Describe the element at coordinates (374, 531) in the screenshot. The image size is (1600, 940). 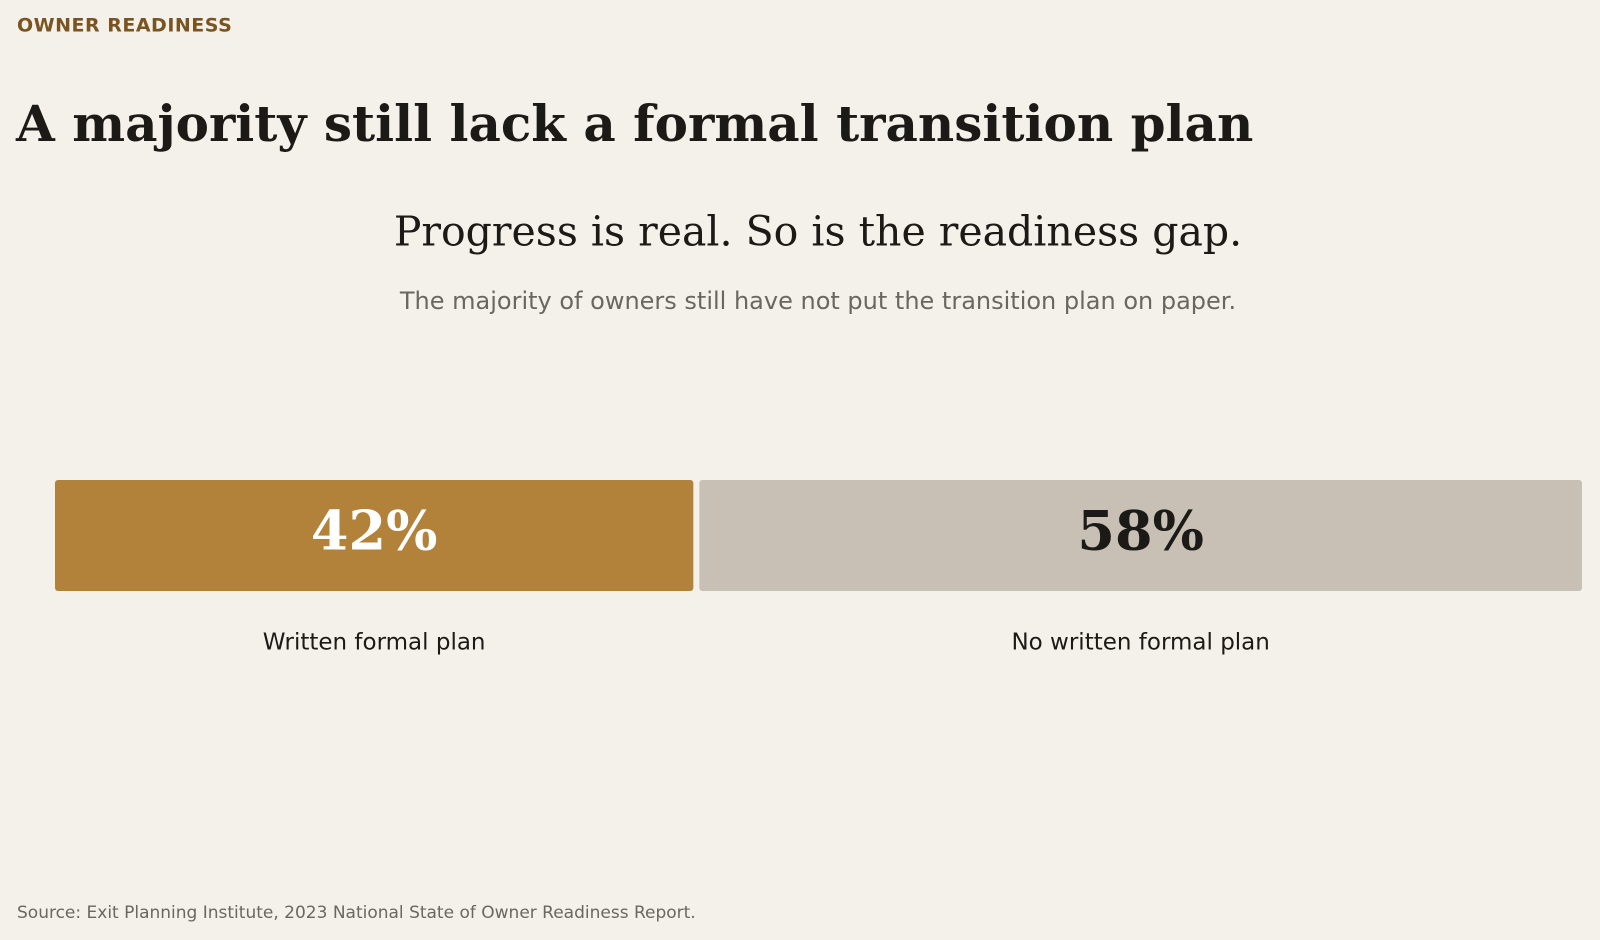
I see `value-label: 42%` at that location.